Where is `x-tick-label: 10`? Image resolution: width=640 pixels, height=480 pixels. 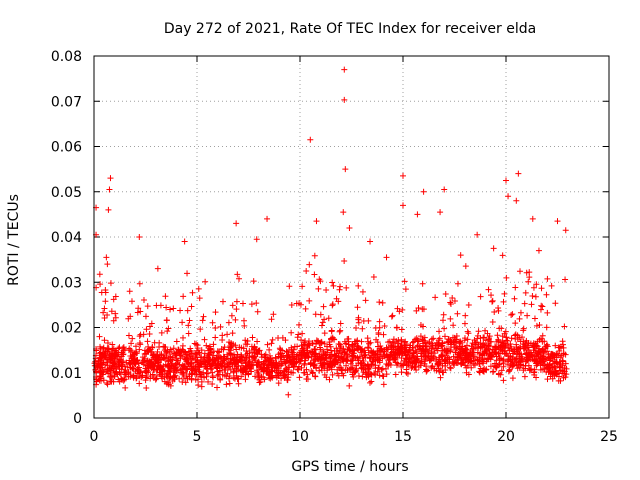 x-tick-label: 10 is located at coordinates (300, 437).